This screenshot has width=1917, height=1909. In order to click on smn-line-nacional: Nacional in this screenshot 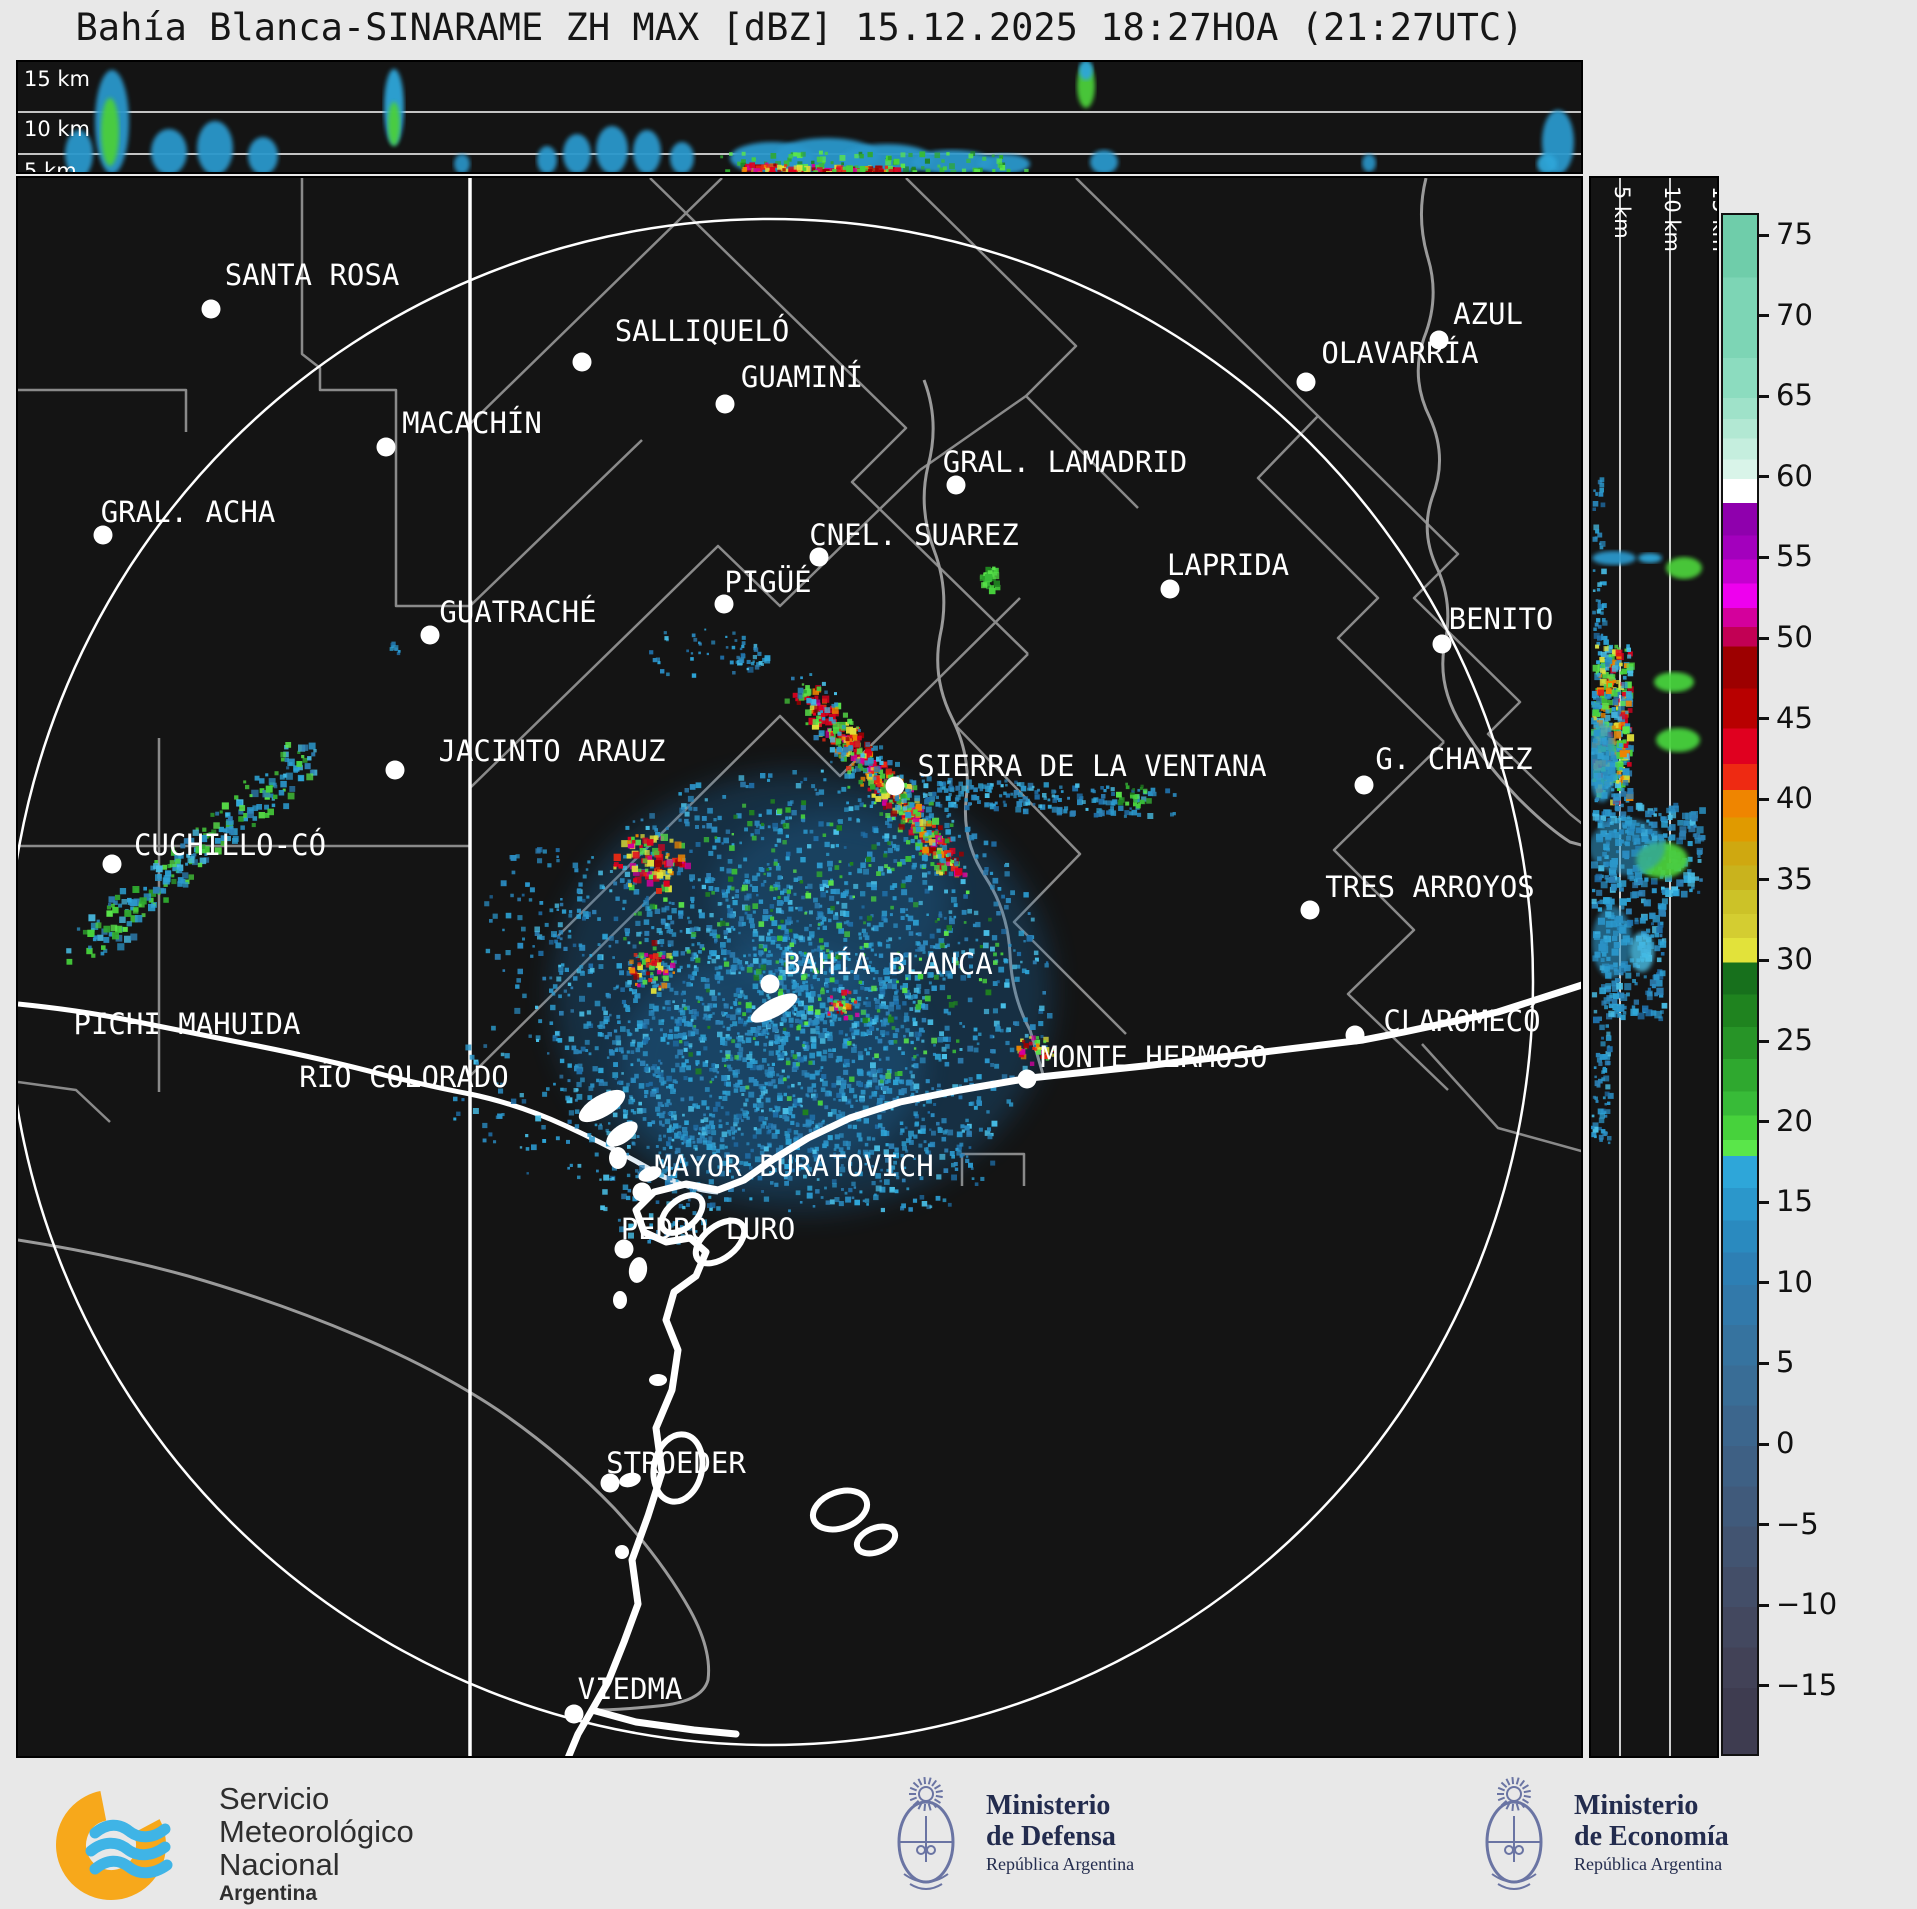, I will do `click(279, 1864)`.